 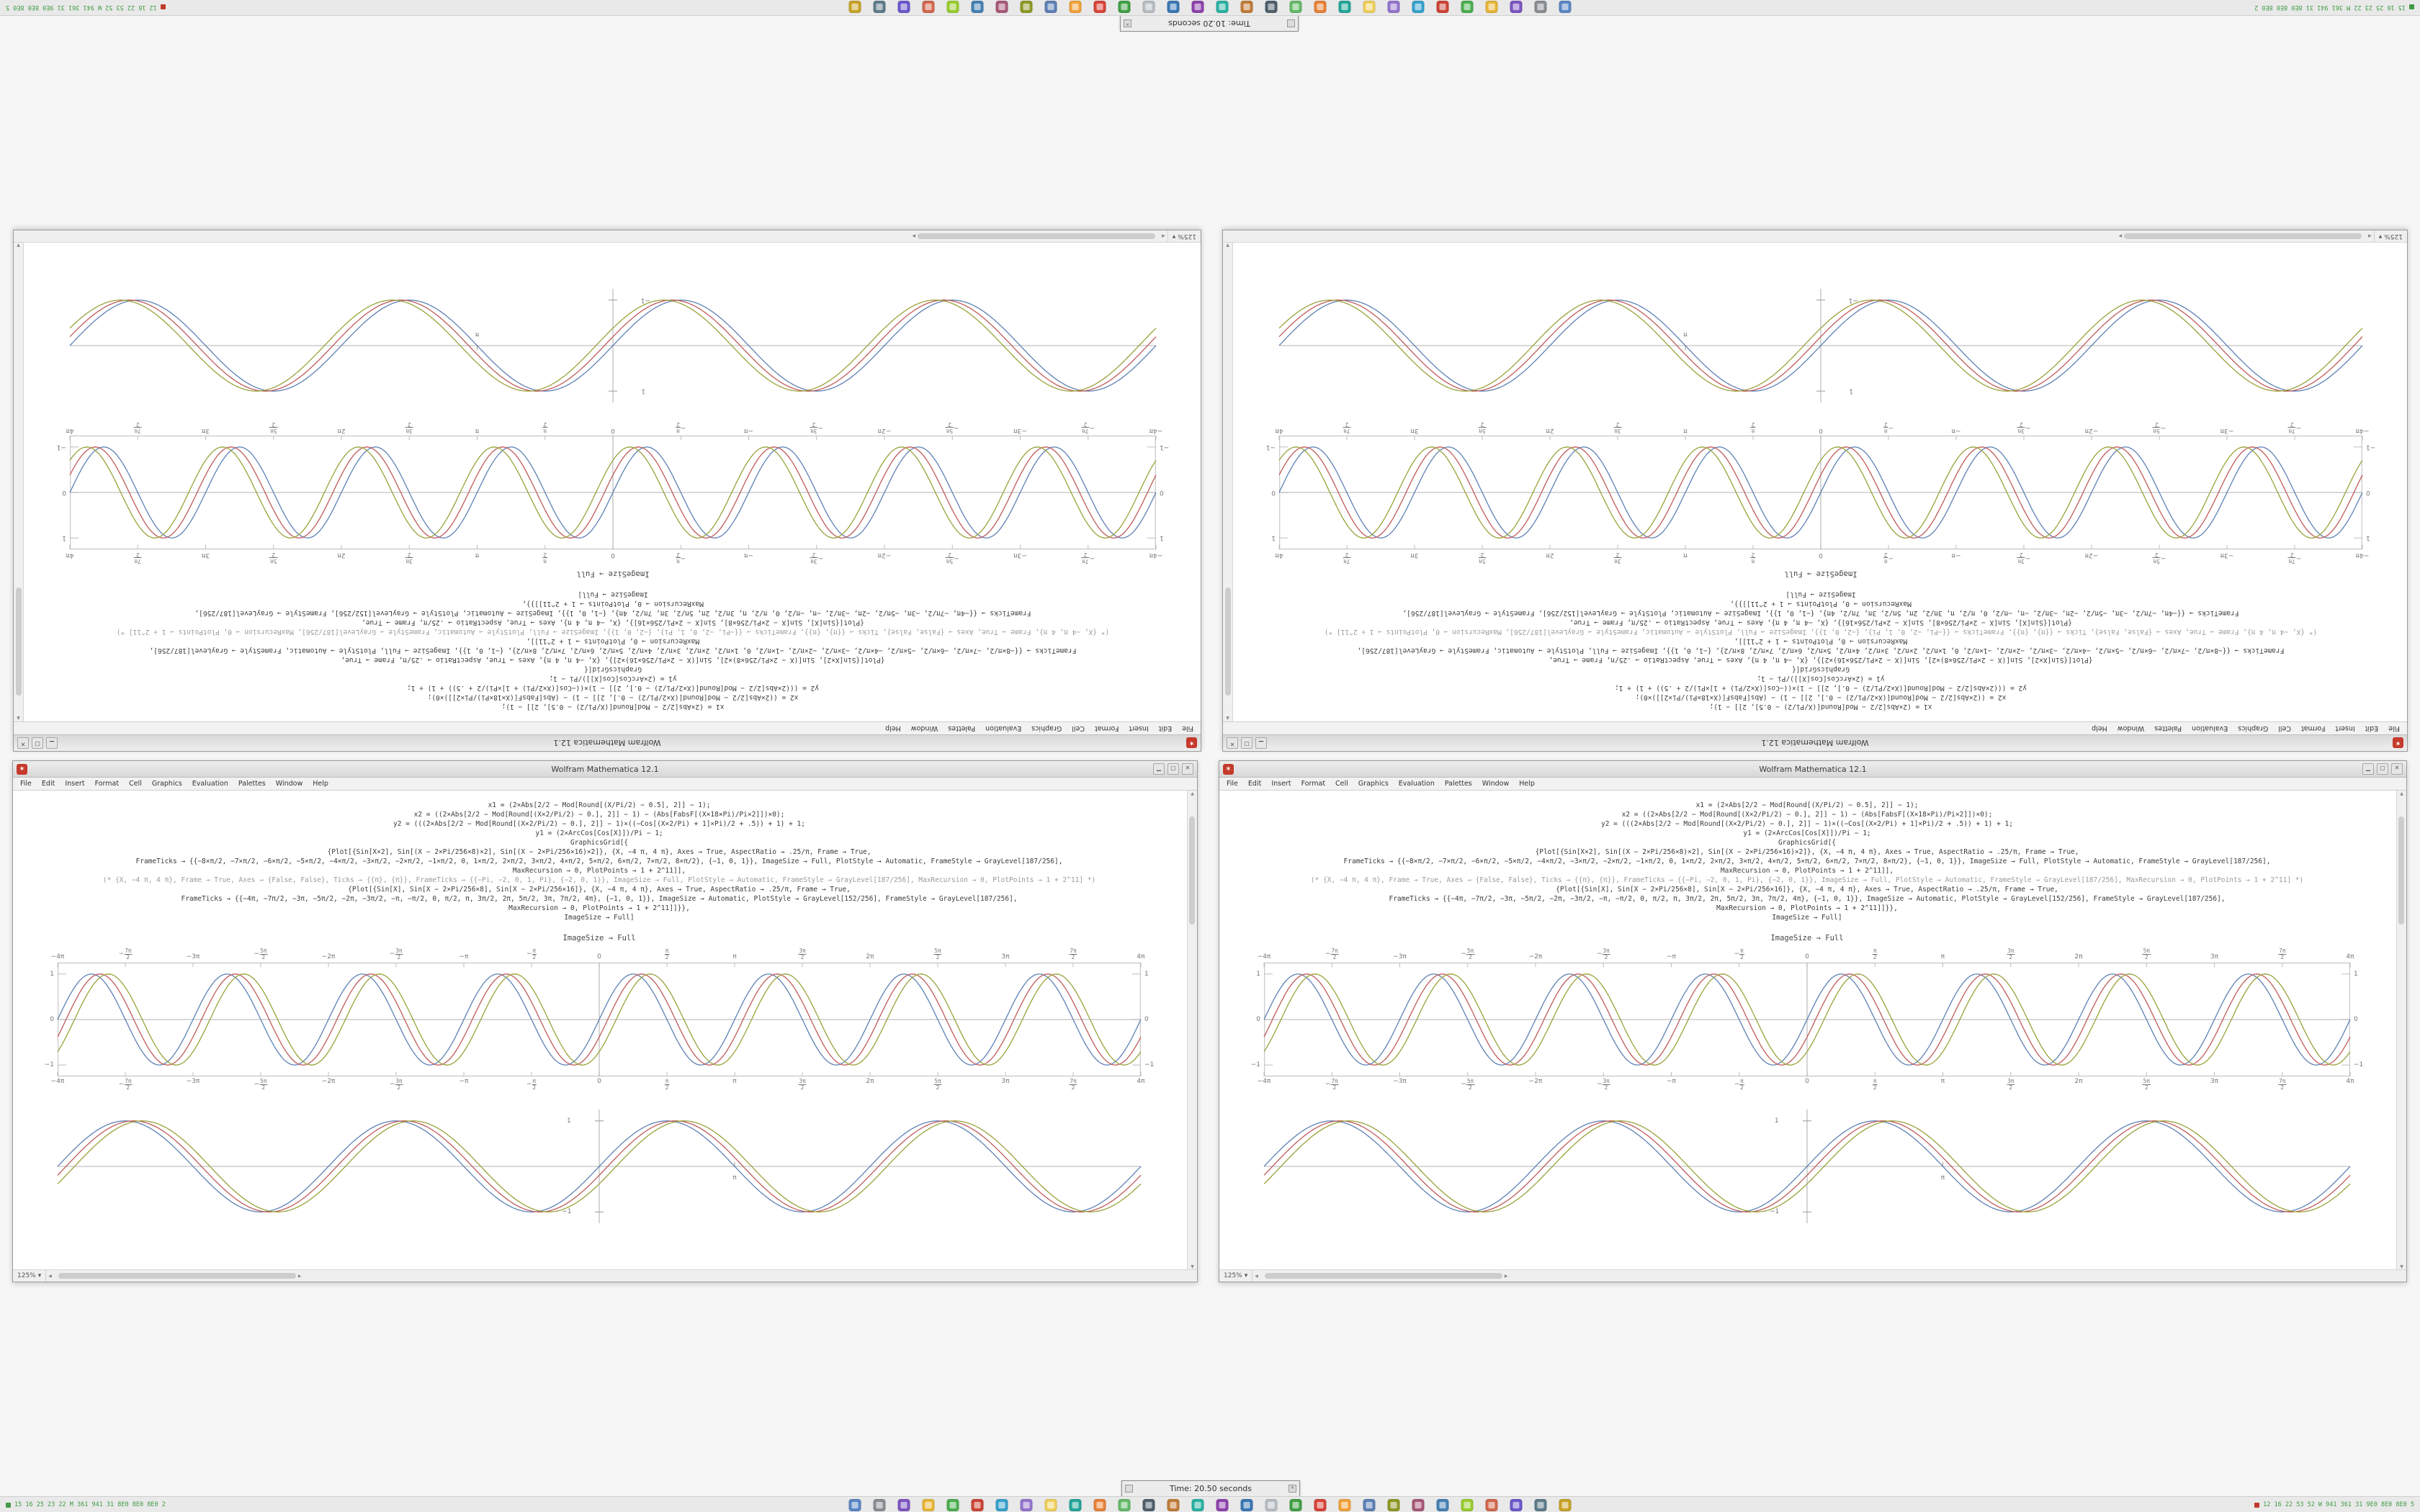 What do you see at coordinates (2390, 236) in the screenshot?
I see `zoom-control: 125% ▾` at bounding box center [2390, 236].